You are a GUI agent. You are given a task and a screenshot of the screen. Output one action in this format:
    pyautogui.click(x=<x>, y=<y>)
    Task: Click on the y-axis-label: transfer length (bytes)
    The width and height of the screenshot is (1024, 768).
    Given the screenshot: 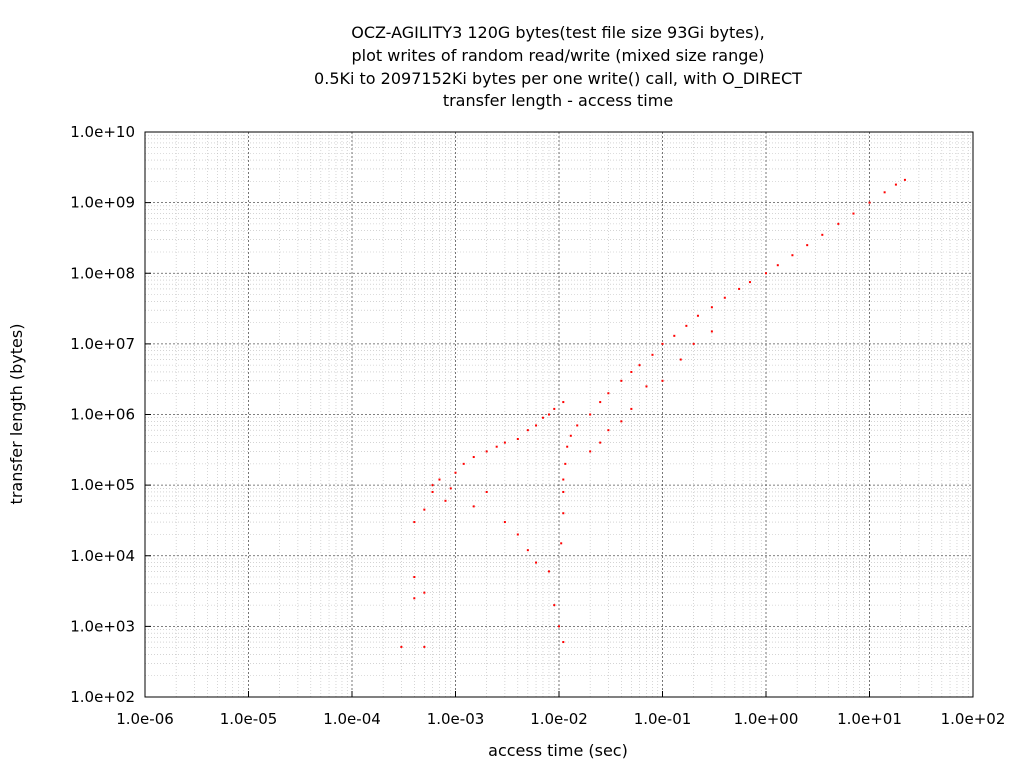 What is the action you would take?
    pyautogui.click(x=16, y=414)
    